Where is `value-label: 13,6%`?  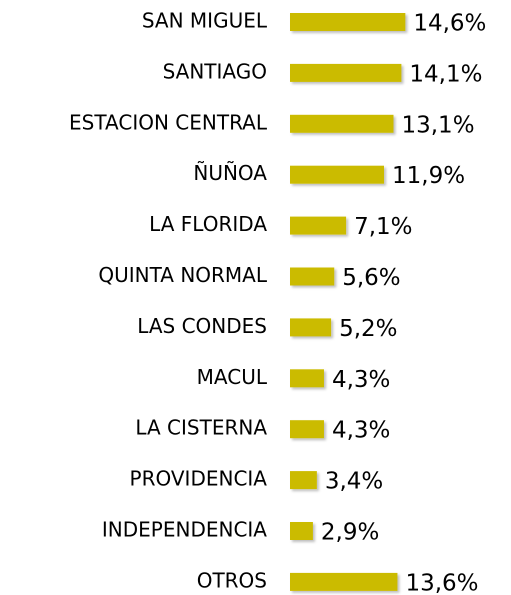
value-label: 13,6% is located at coordinates (441, 582).